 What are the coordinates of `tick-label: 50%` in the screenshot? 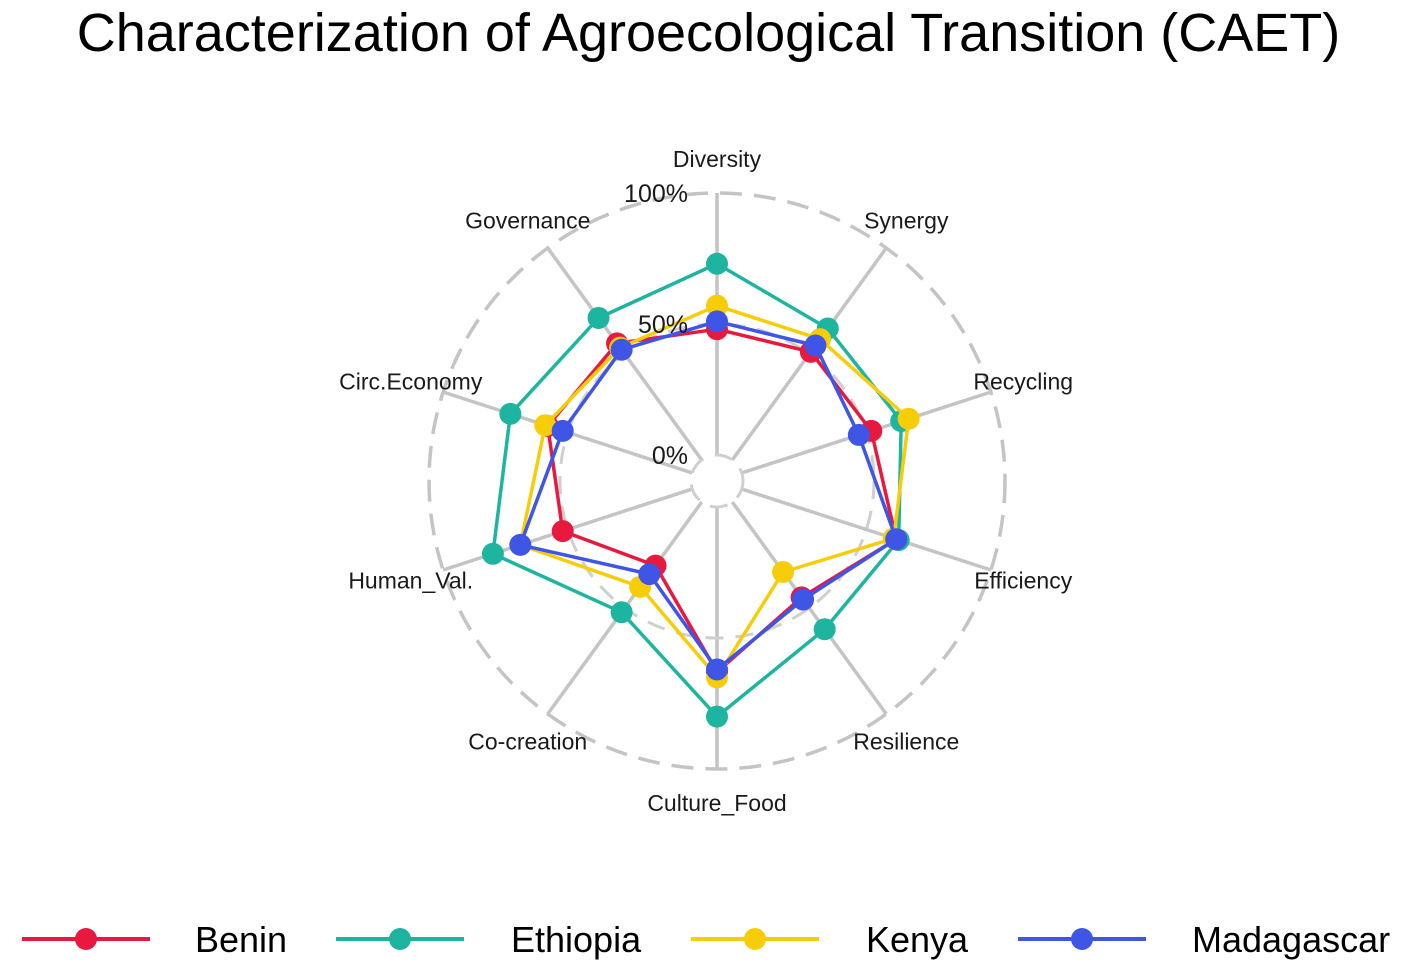 It's located at (663, 325).